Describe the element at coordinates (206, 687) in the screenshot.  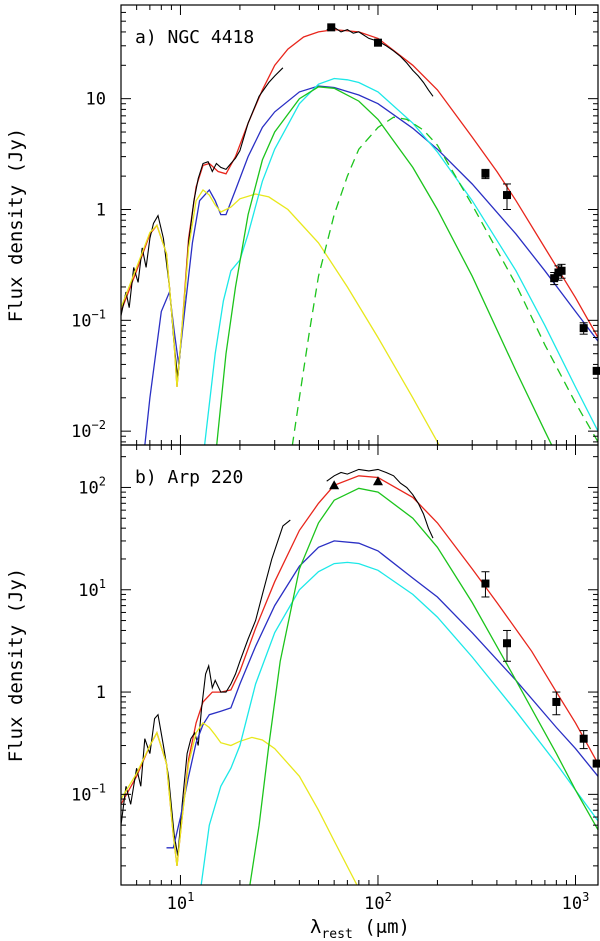
I see `panel-b-series-observed-spectrum` at that location.